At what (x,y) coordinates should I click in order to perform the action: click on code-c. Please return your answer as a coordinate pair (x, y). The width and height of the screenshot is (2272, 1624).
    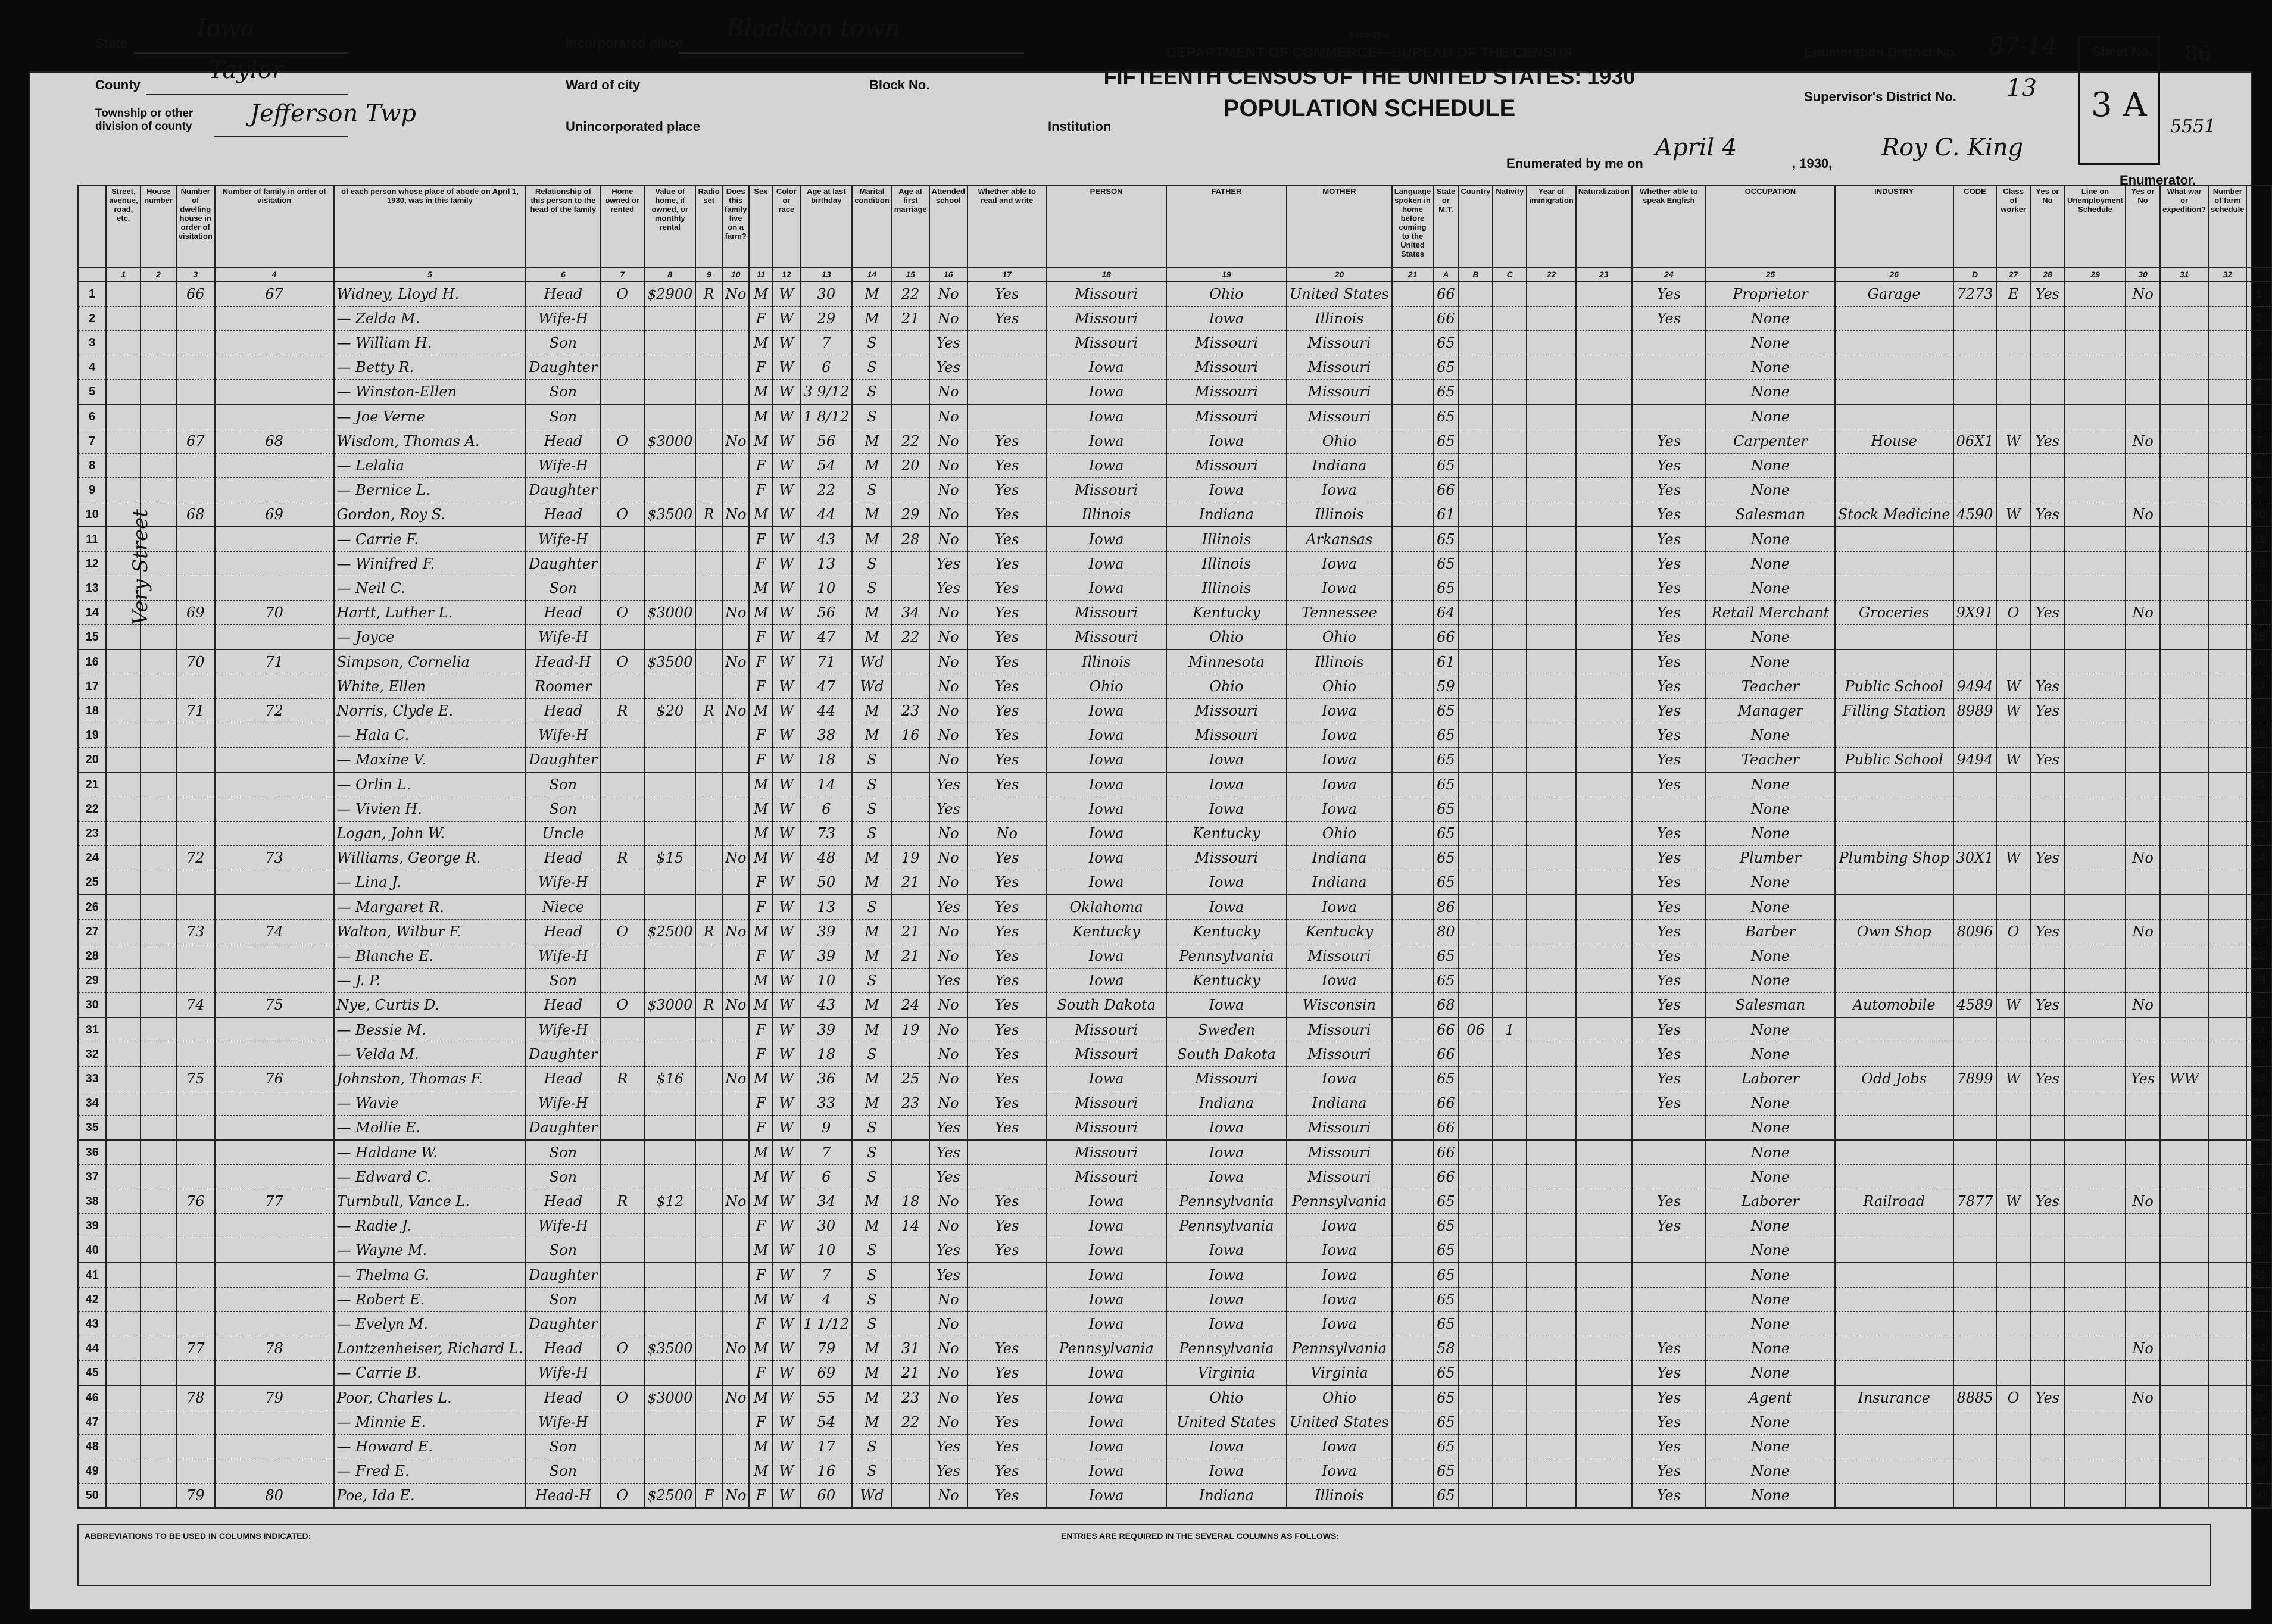
    Looking at the image, I should click on (1510, 1078).